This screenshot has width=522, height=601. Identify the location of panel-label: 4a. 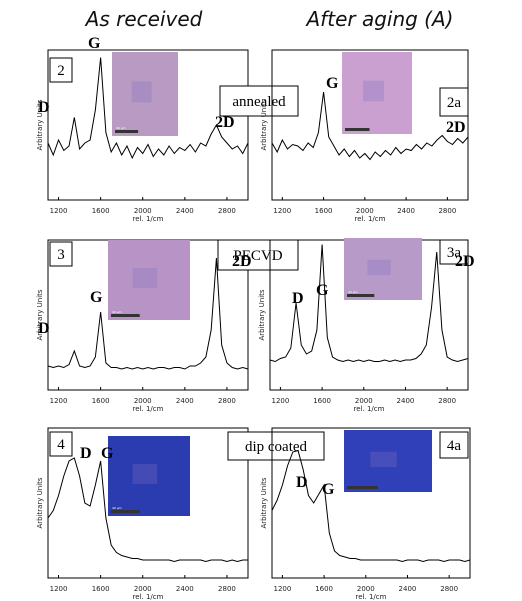
(454, 446).